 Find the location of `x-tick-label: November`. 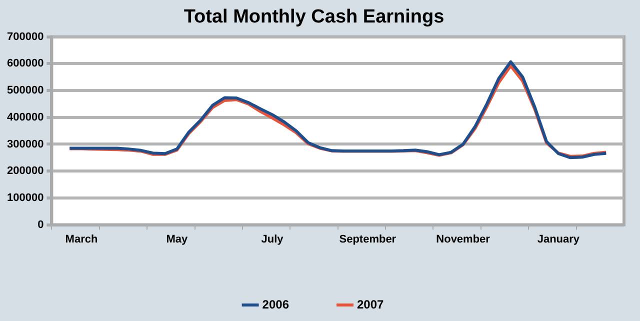

x-tick-label: November is located at coordinates (463, 239).